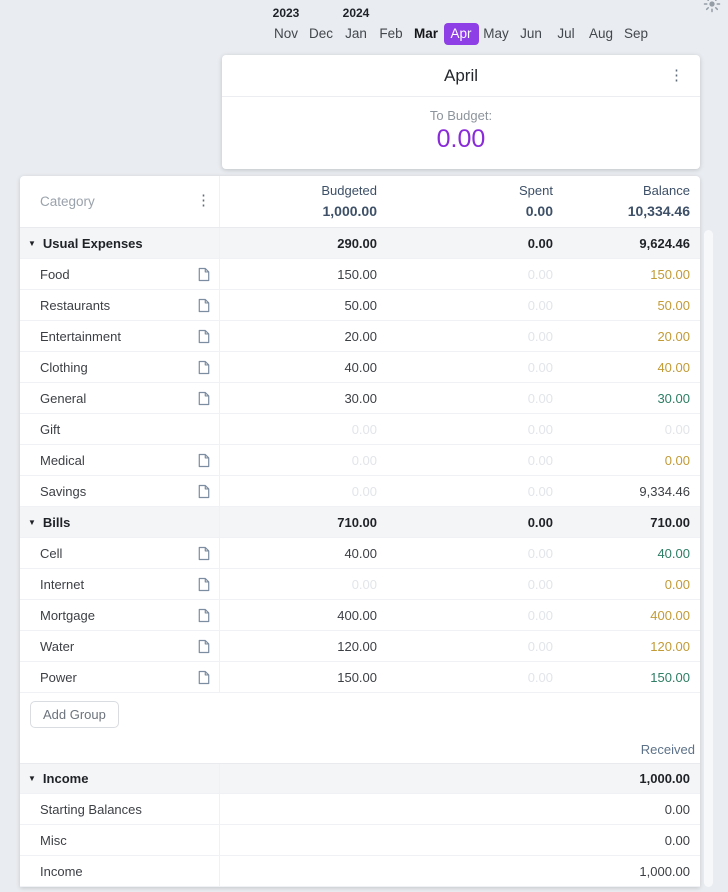  Describe the element at coordinates (670, 646) in the screenshot. I see `balance-cell: 120.00` at that location.